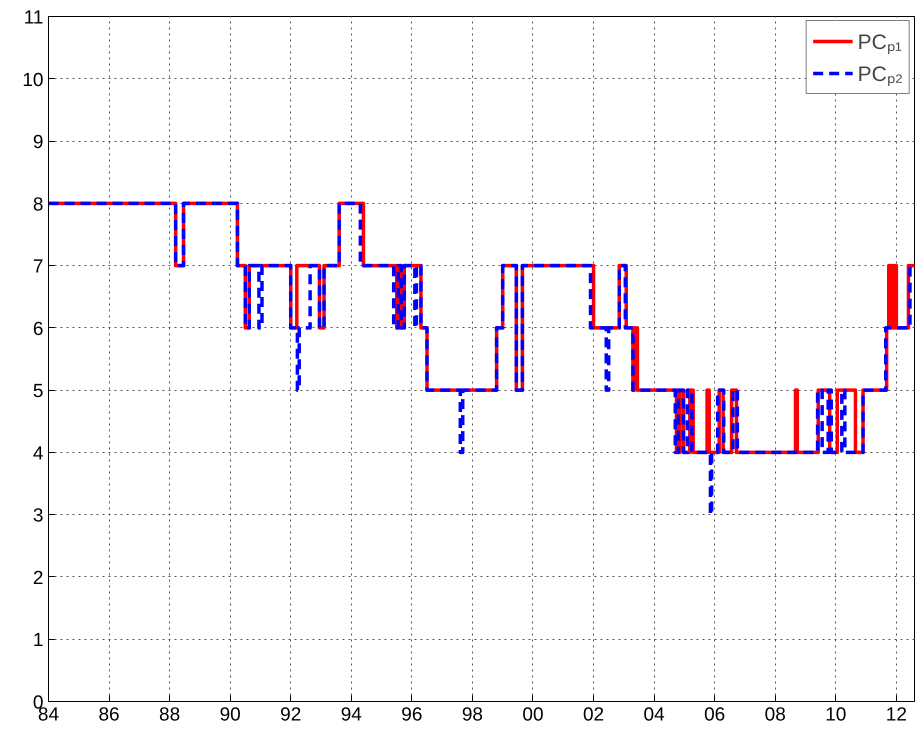 The width and height of the screenshot is (920, 743). What do you see at coordinates (351, 715) in the screenshot?
I see `x-tick-label: 94` at bounding box center [351, 715].